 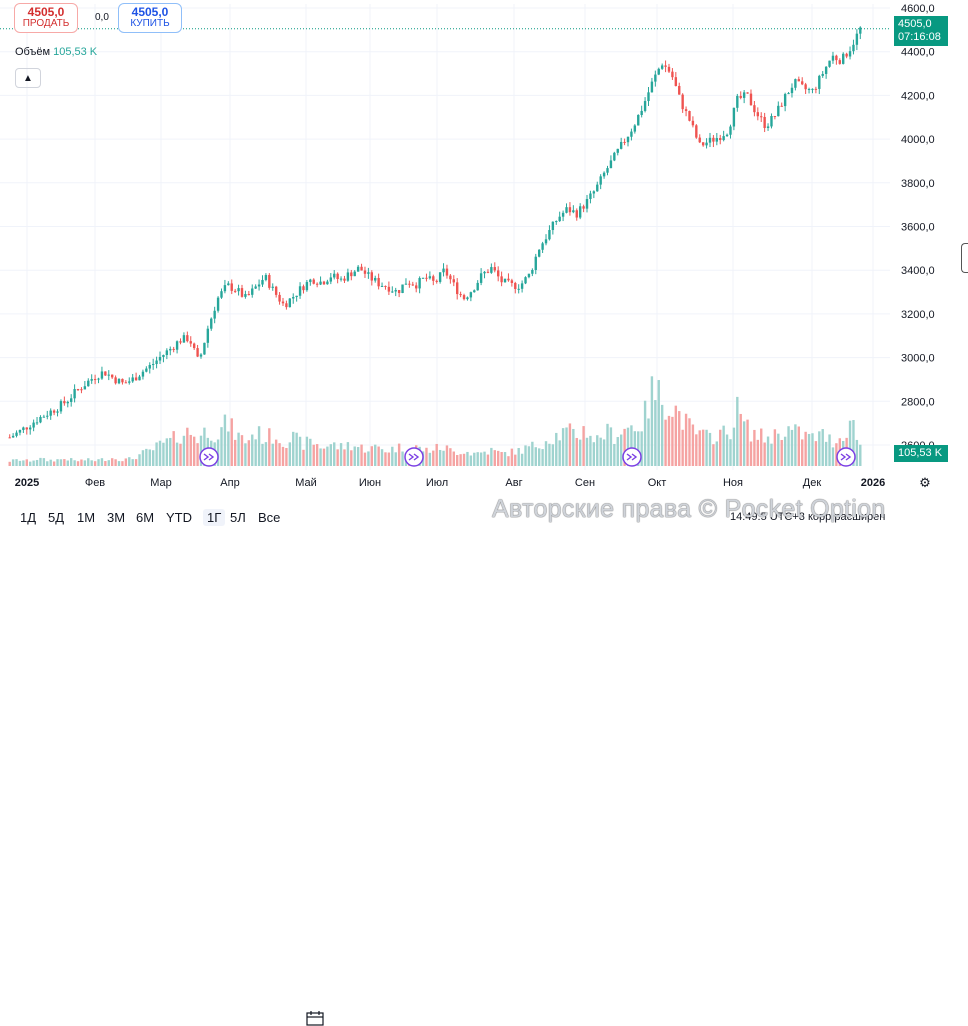 I want to click on timeframe-button: 5Л, so click(x=238, y=517).